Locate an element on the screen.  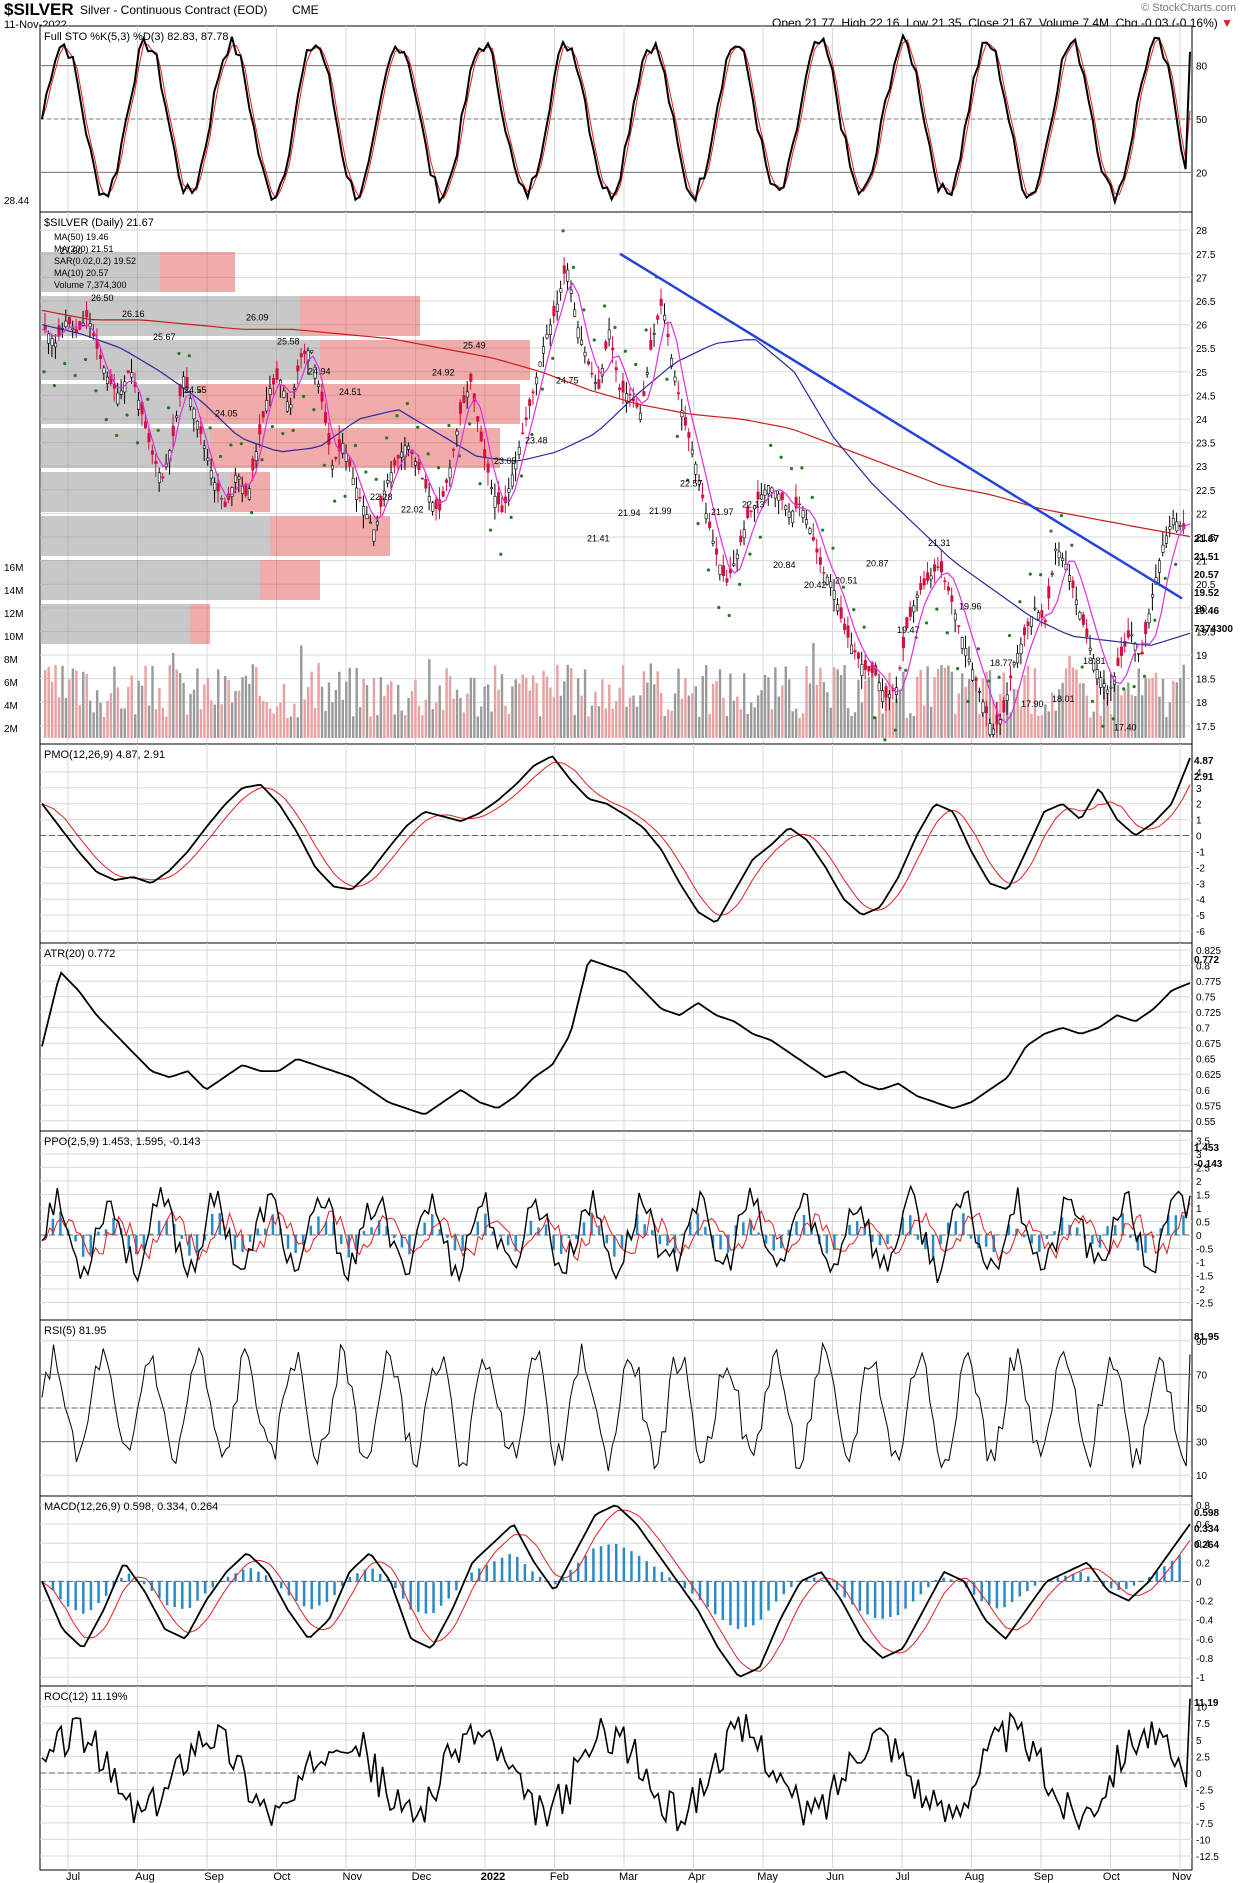
bottom-month-label: 2022 is located at coordinates (493, 1877).